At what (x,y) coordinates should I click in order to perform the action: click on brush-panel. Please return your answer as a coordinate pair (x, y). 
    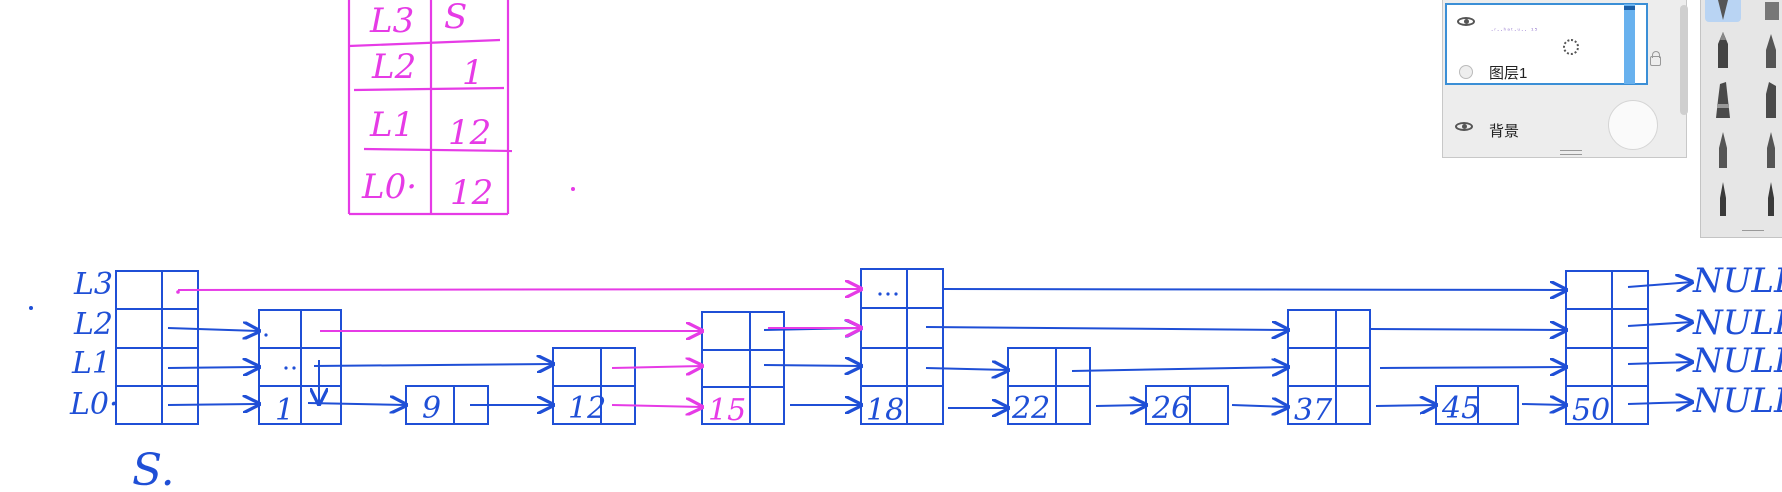
    Looking at the image, I should click on (1741, 119).